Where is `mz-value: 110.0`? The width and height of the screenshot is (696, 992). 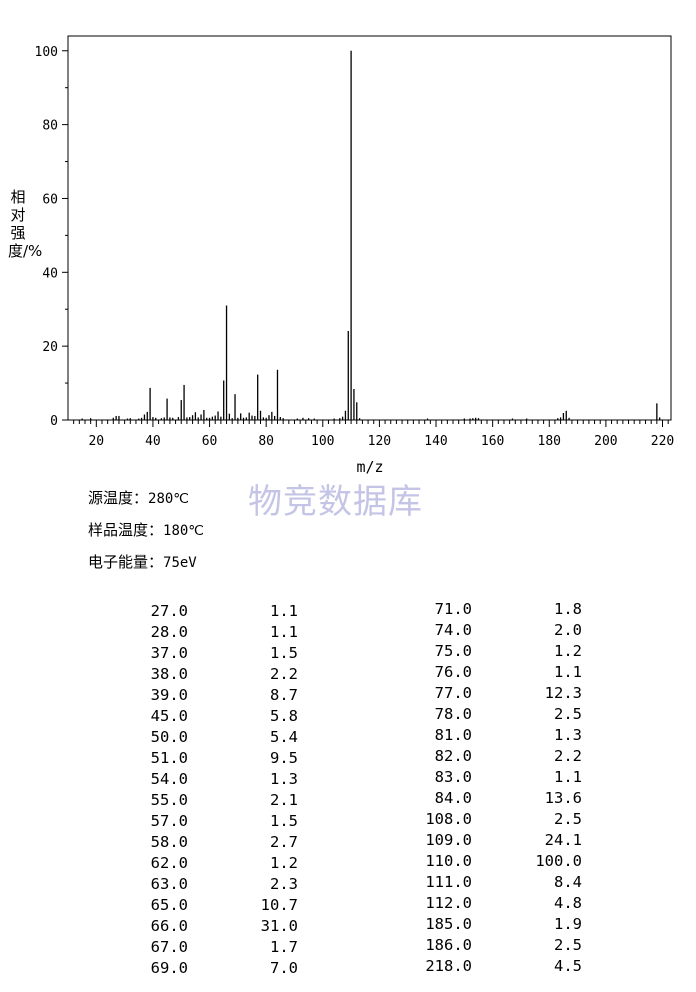 mz-value: 110.0 is located at coordinates (448, 861).